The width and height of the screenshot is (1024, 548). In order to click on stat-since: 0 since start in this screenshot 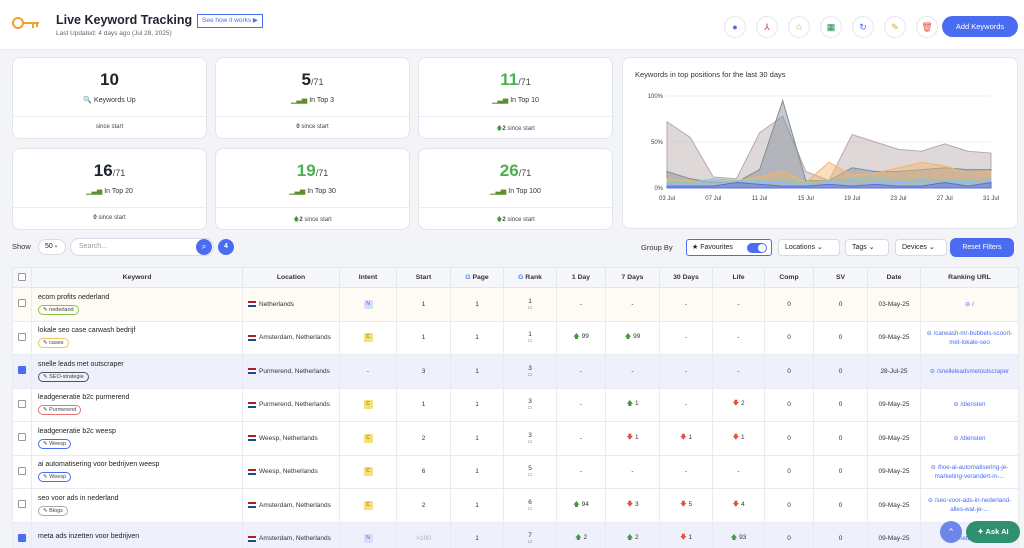, I will do `click(109, 218)`.